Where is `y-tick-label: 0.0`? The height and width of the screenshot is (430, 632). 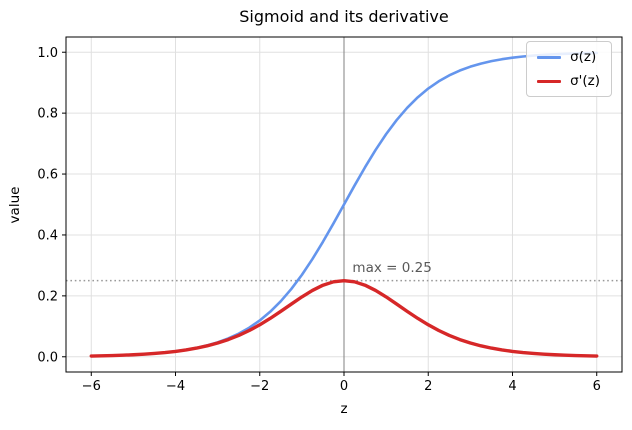
y-tick-label: 0.0 is located at coordinates (47, 357).